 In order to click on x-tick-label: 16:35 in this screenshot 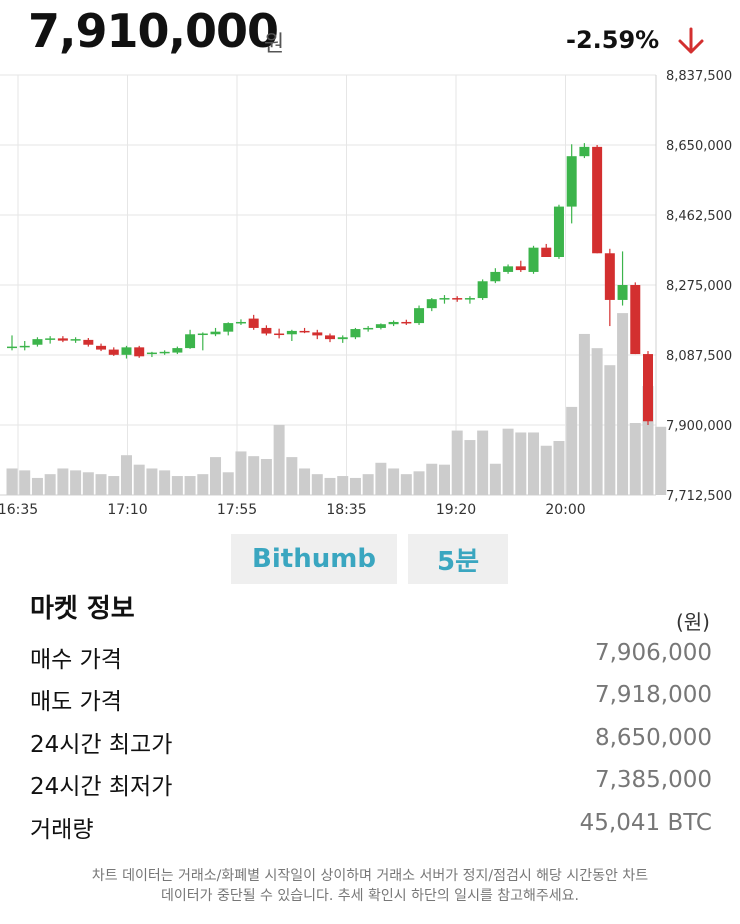, I will do `click(19, 510)`.